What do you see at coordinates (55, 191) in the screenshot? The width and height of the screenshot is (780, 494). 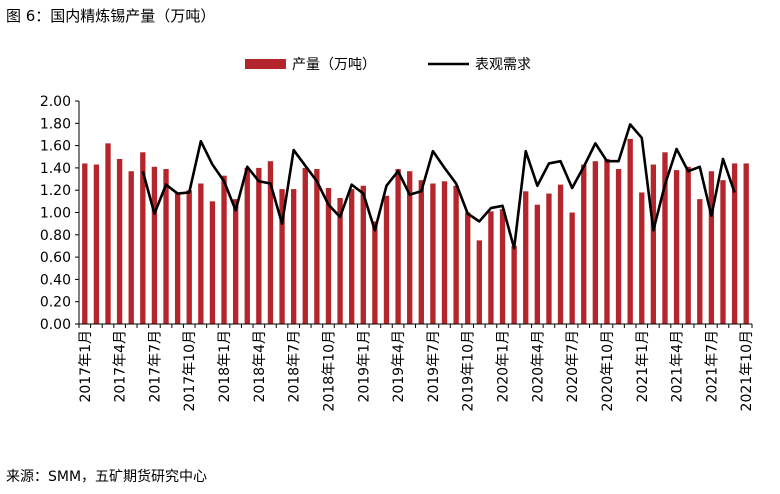 I see `y-tick-label: 1.20` at bounding box center [55, 191].